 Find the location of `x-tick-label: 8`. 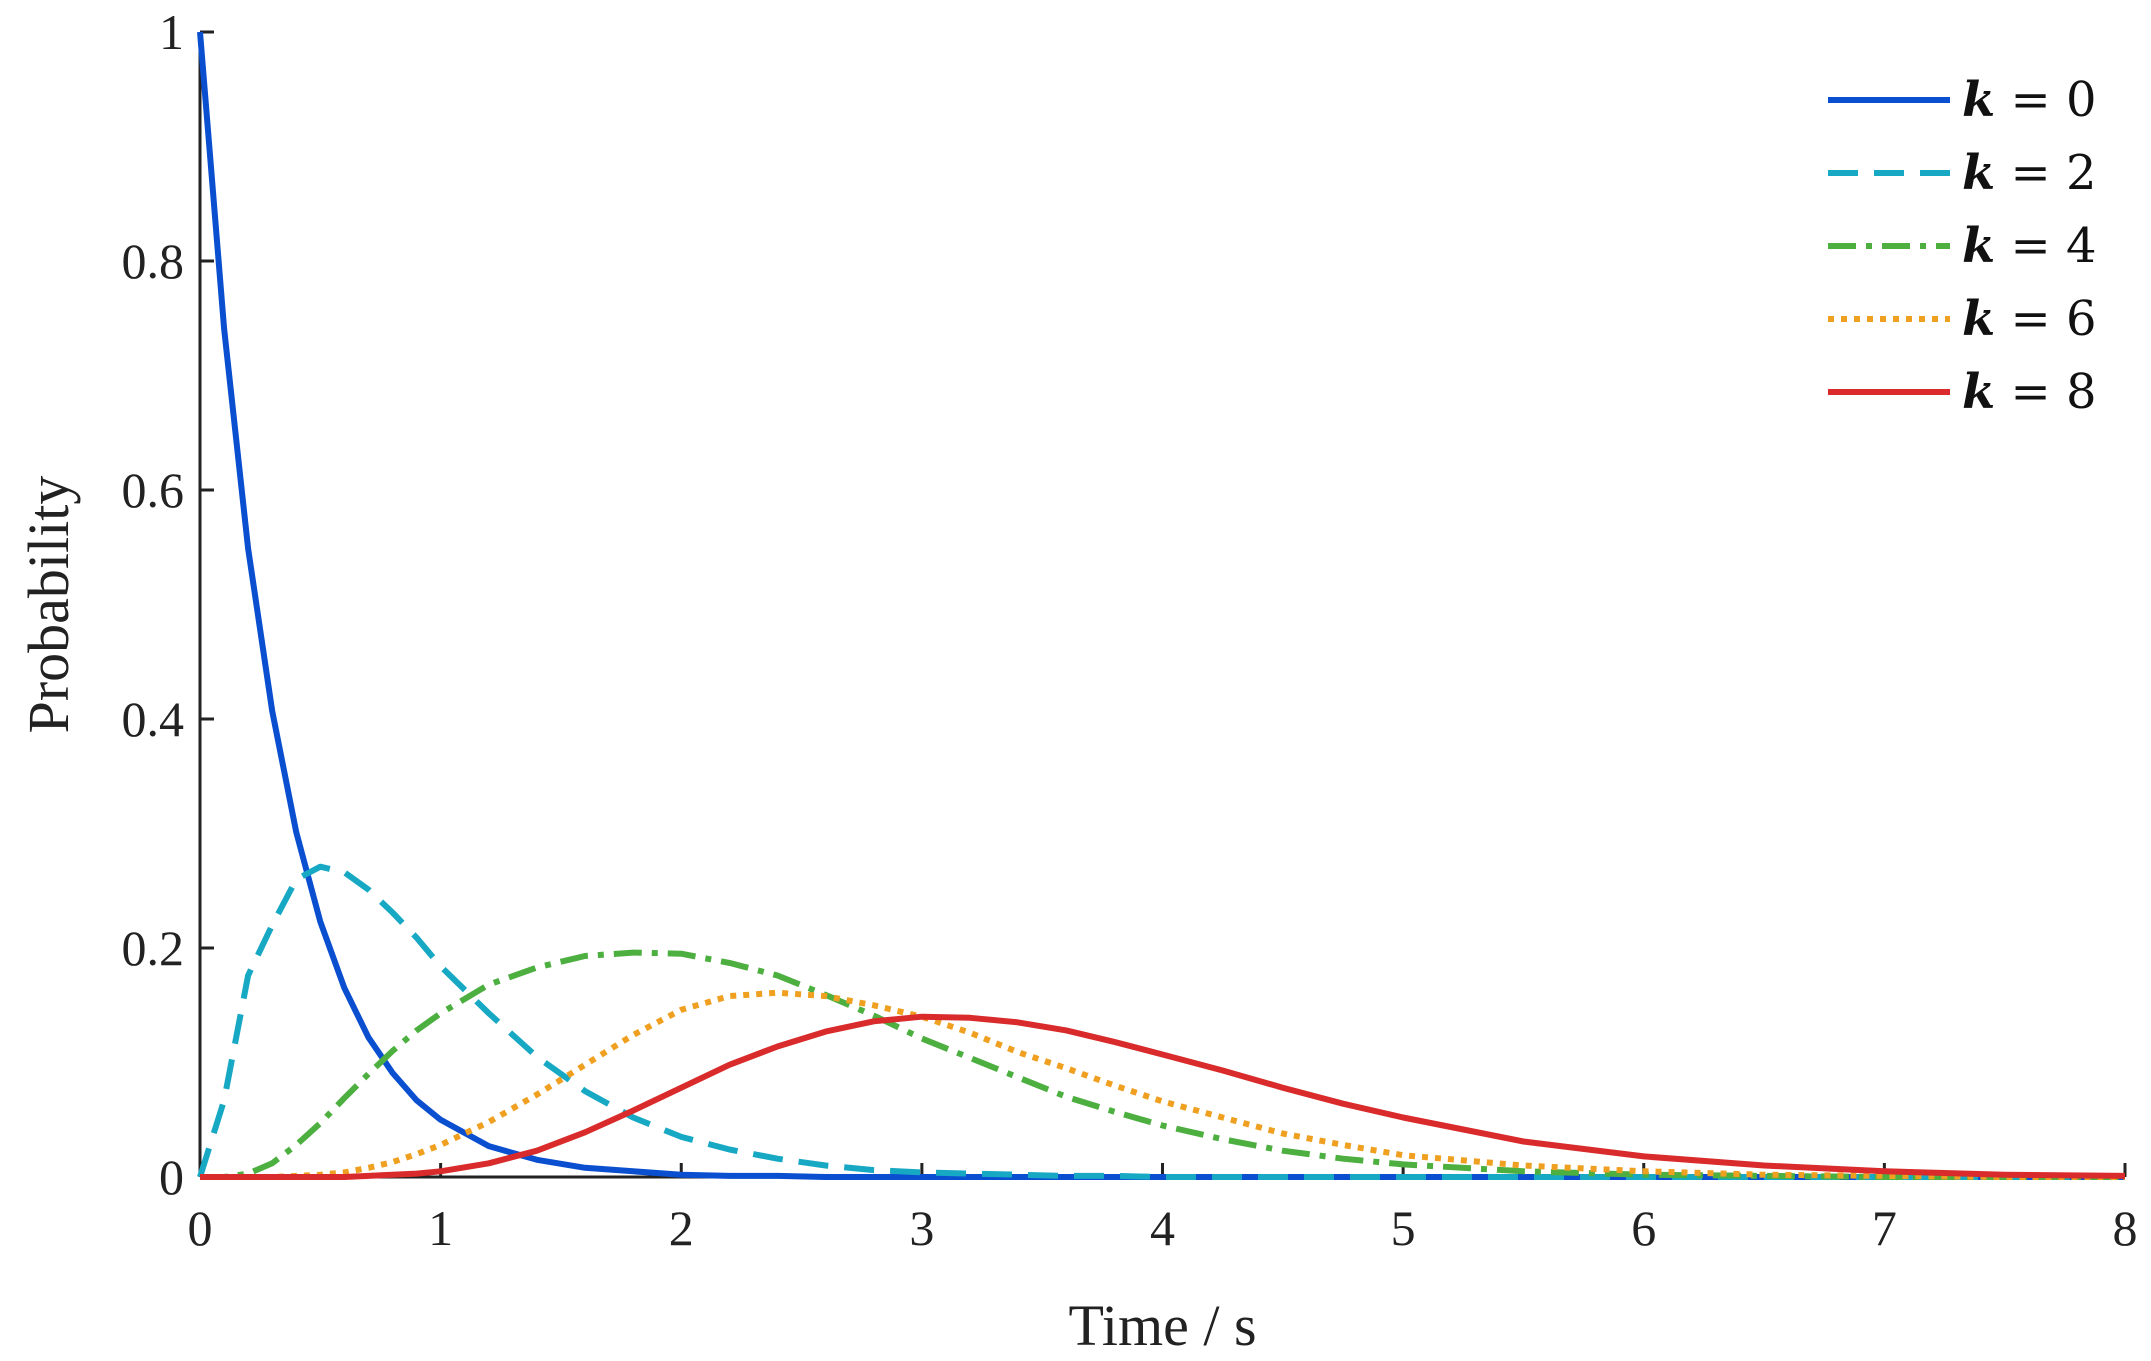

x-tick-label: 8 is located at coordinates (2125, 1228).